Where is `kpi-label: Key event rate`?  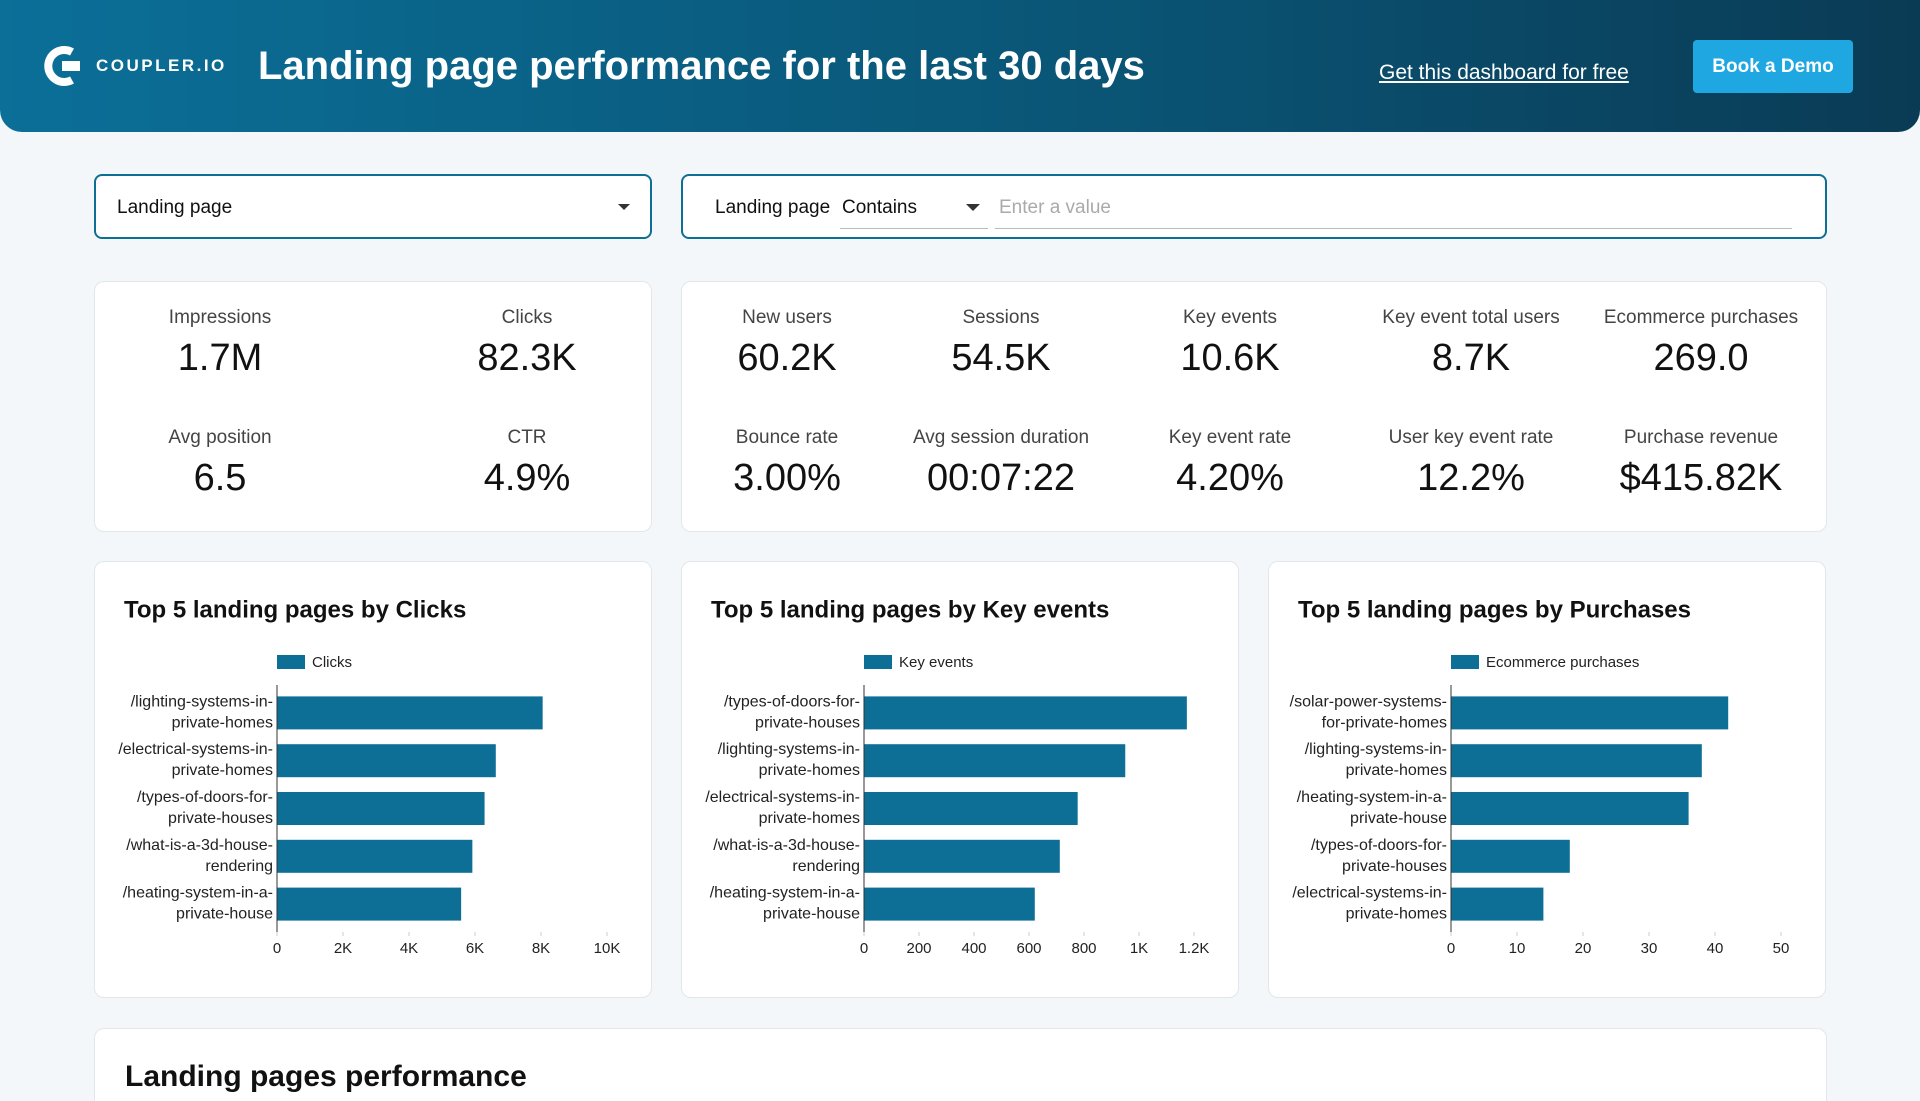
kpi-label: Key event rate is located at coordinates (1230, 437).